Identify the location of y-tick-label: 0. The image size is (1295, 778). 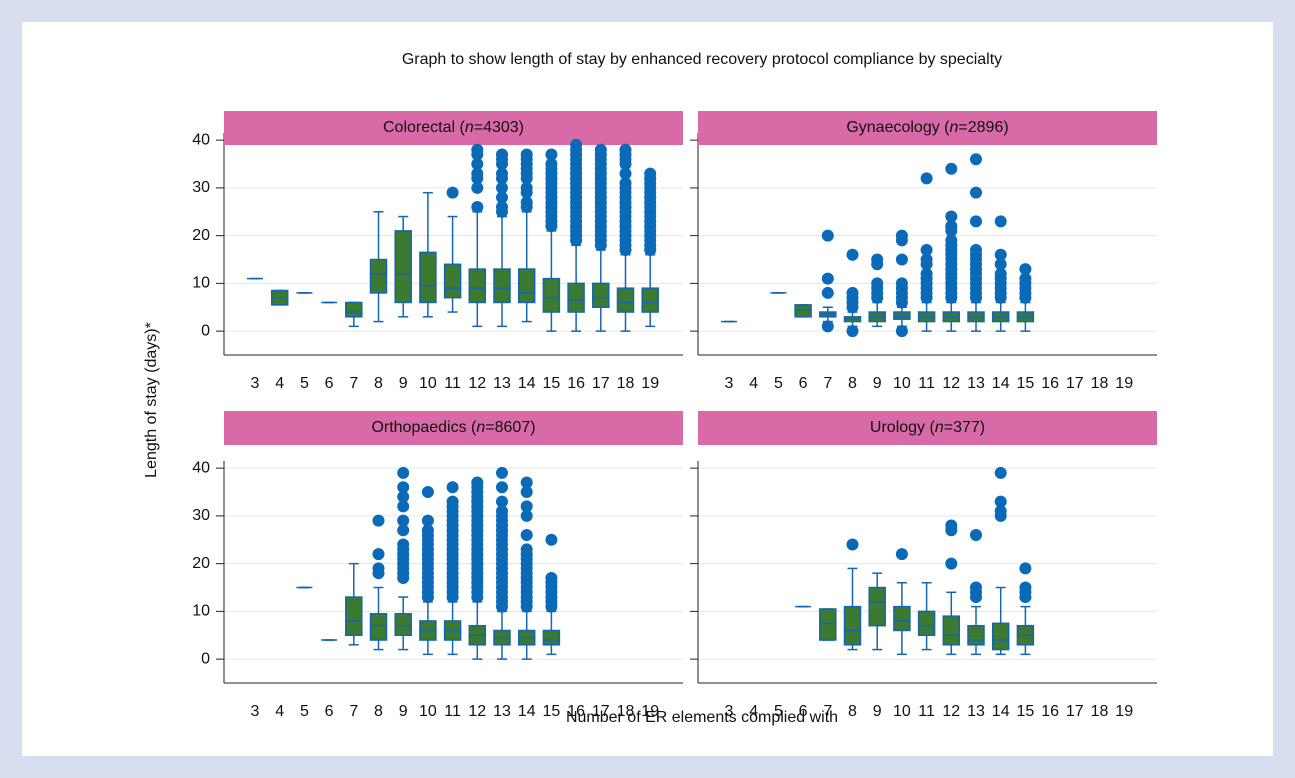
(205, 658).